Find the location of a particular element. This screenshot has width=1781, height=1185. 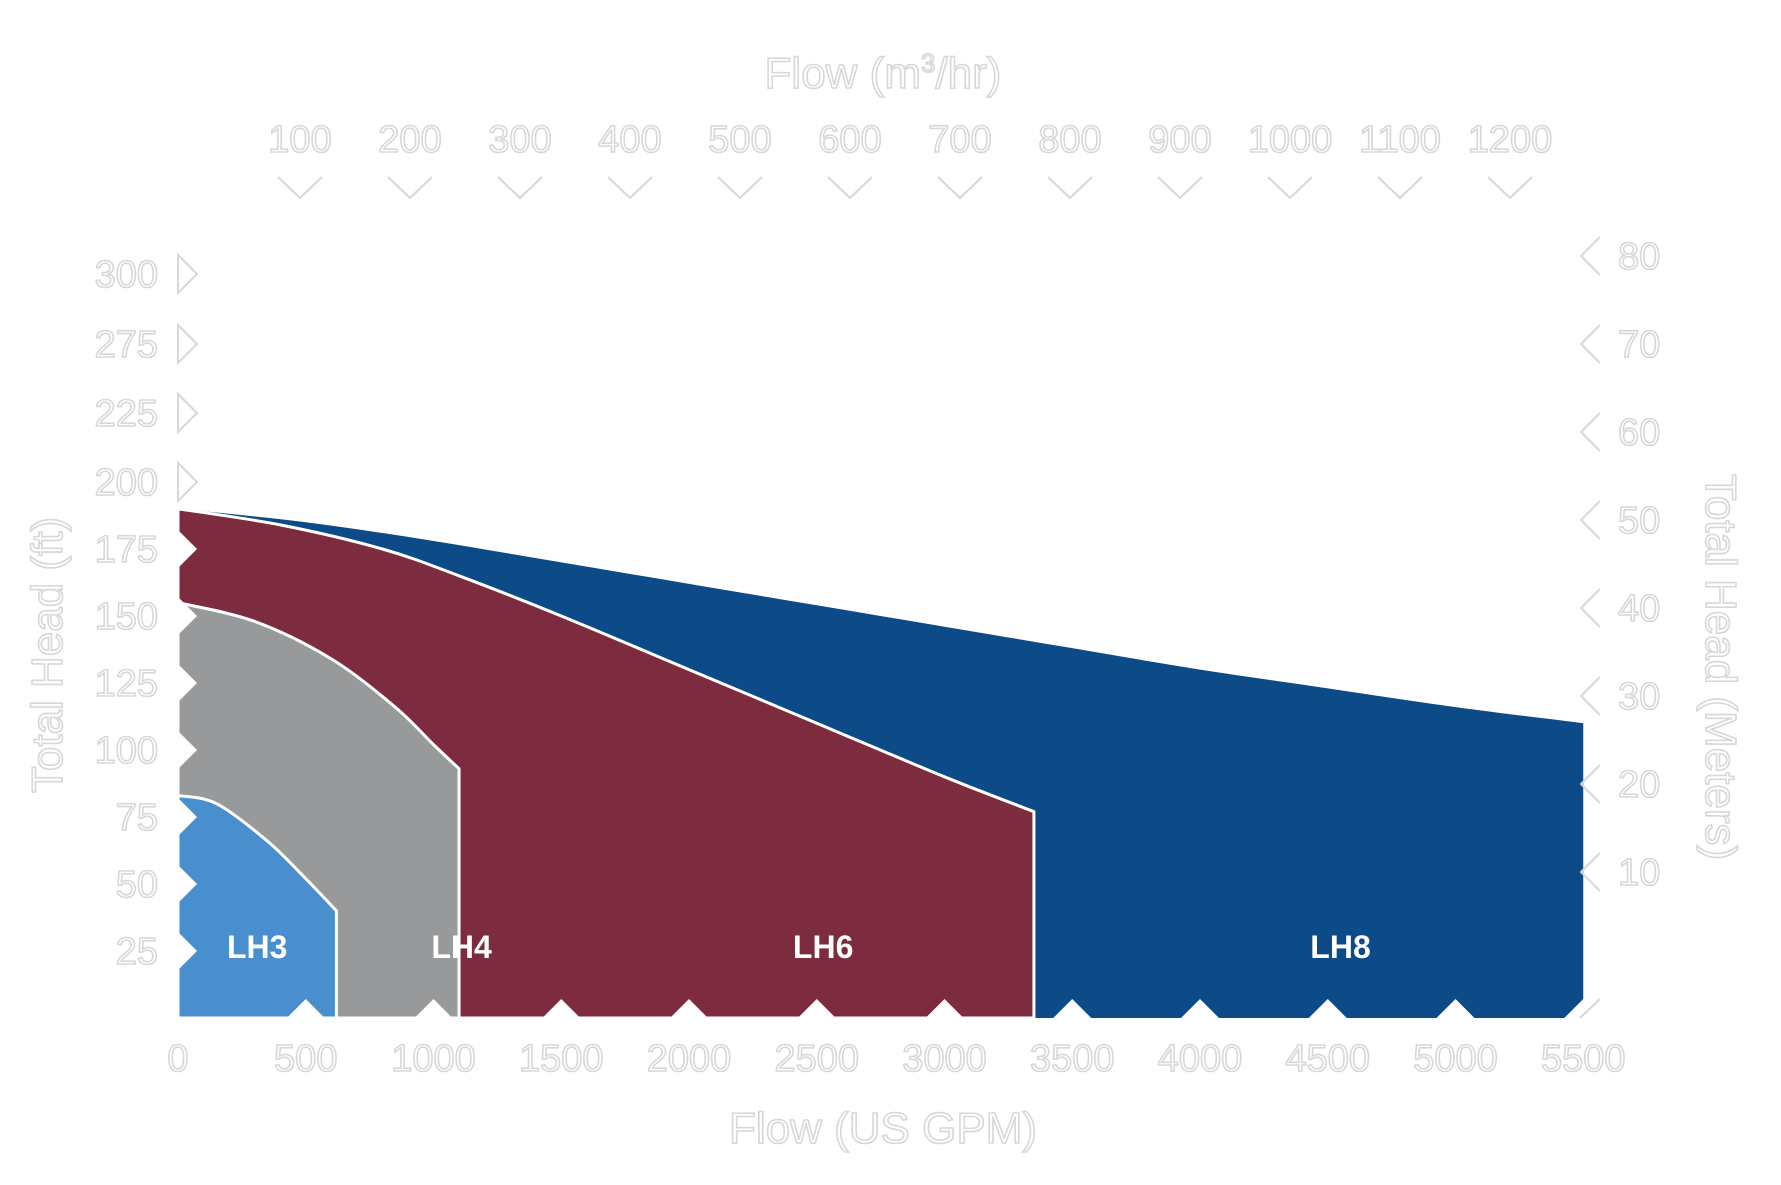

bottom-tick-label-4500: 4500 is located at coordinates (1327, 1059).